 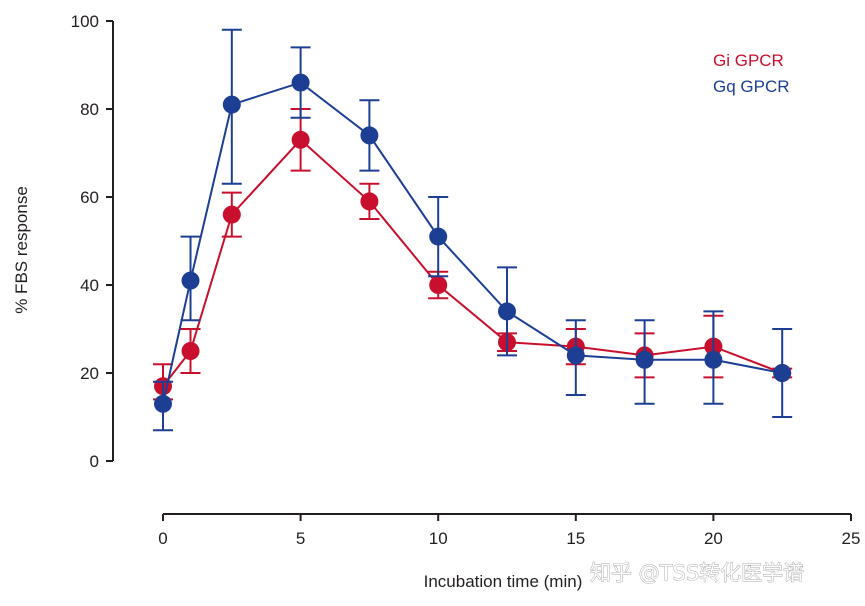 What do you see at coordinates (94, 461) in the screenshot?
I see `y-tick-label-0: 0` at bounding box center [94, 461].